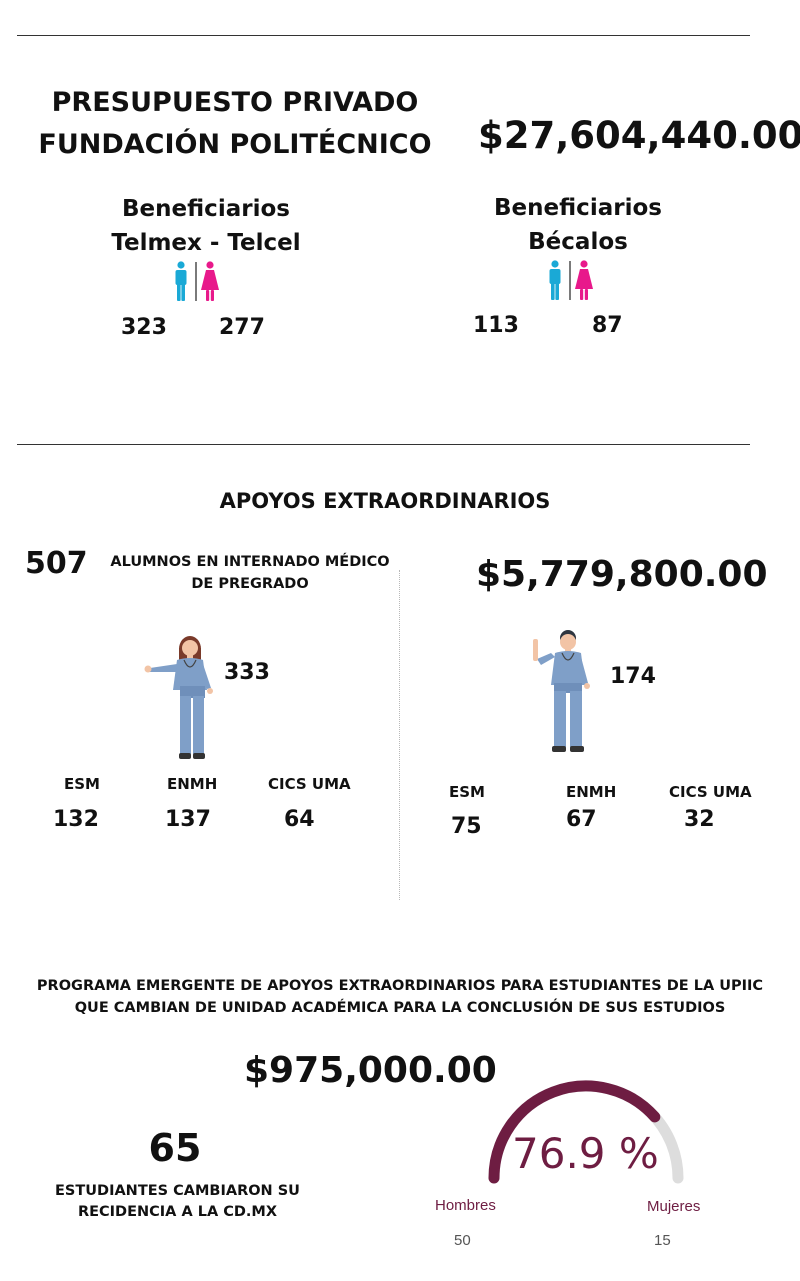 This screenshot has width=800, height=1281. I want to click on gauge-right-value: 15, so click(662, 1240).